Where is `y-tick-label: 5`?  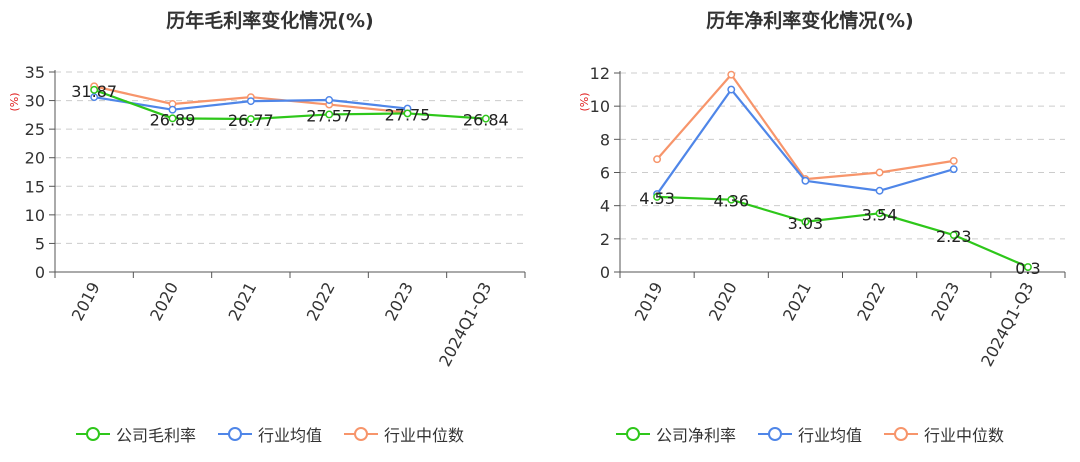
y-tick-label: 5 is located at coordinates (40, 243).